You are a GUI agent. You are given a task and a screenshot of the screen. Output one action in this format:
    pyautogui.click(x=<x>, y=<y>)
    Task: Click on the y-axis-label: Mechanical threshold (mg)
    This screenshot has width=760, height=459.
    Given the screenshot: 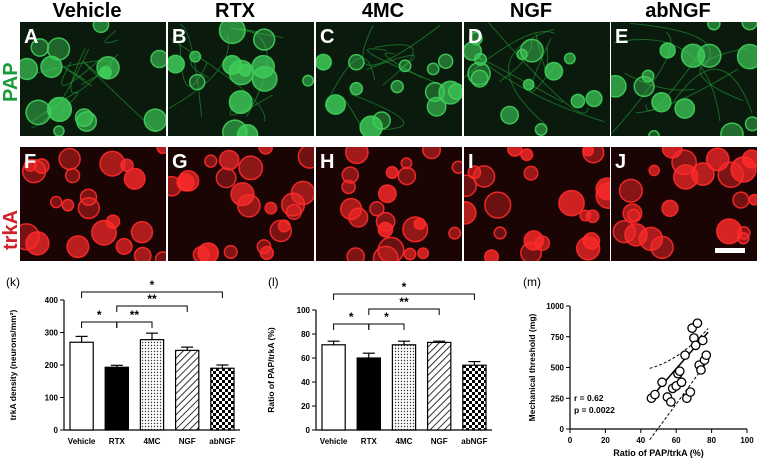 What is the action you would take?
    pyautogui.click(x=532, y=367)
    